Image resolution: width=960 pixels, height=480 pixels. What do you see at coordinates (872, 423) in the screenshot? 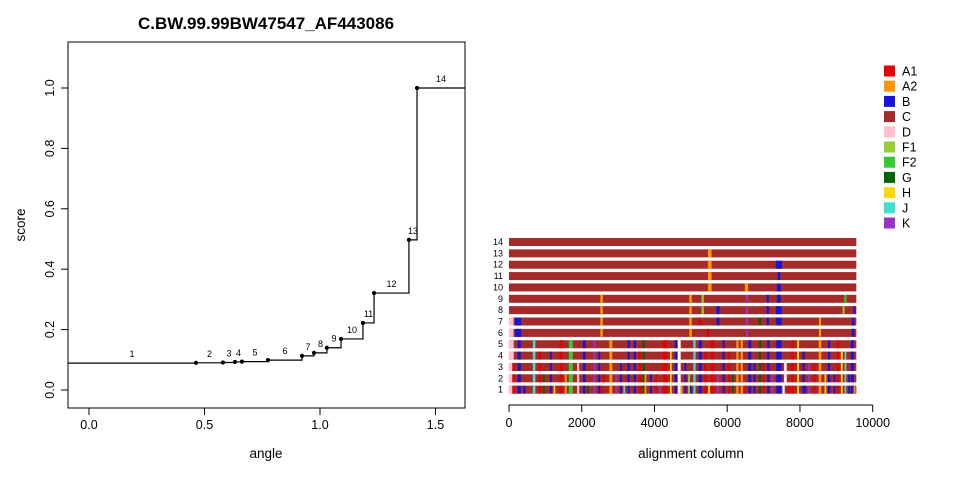
I see `x-tick-label: 10000` at bounding box center [872, 423].